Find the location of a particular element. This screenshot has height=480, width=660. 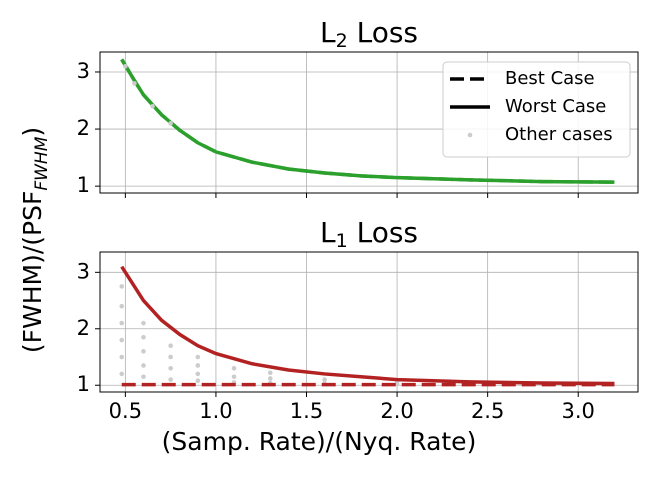

title-sub: 1 is located at coordinates (342, 241).